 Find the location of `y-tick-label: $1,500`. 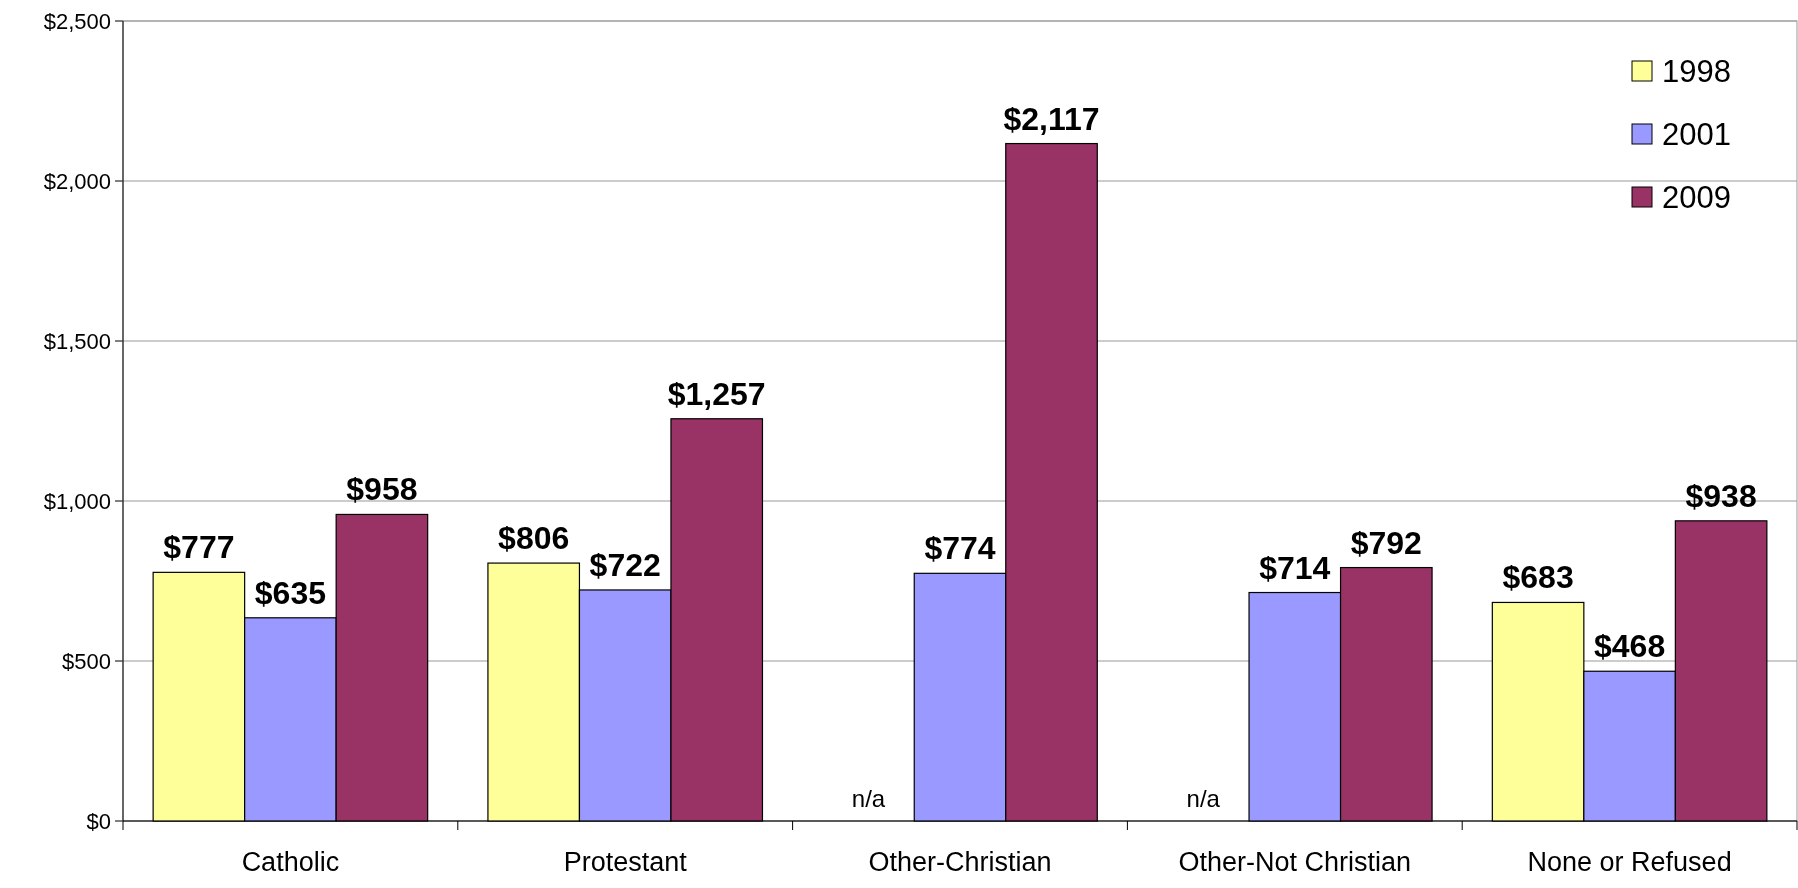

y-tick-label: $1,500 is located at coordinates (77, 341).